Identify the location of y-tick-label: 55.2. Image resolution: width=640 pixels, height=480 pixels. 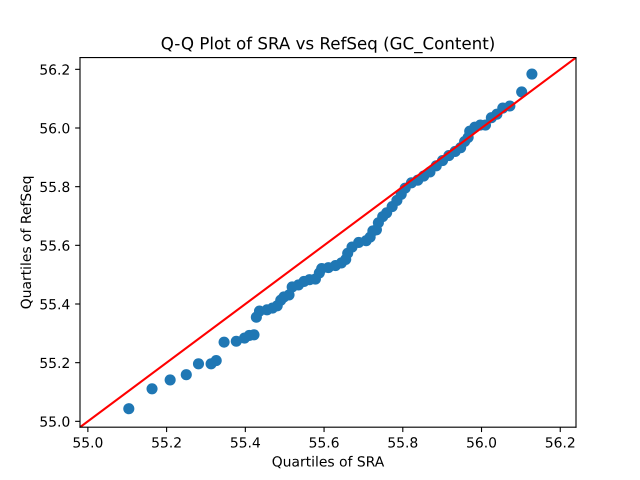
(54, 363).